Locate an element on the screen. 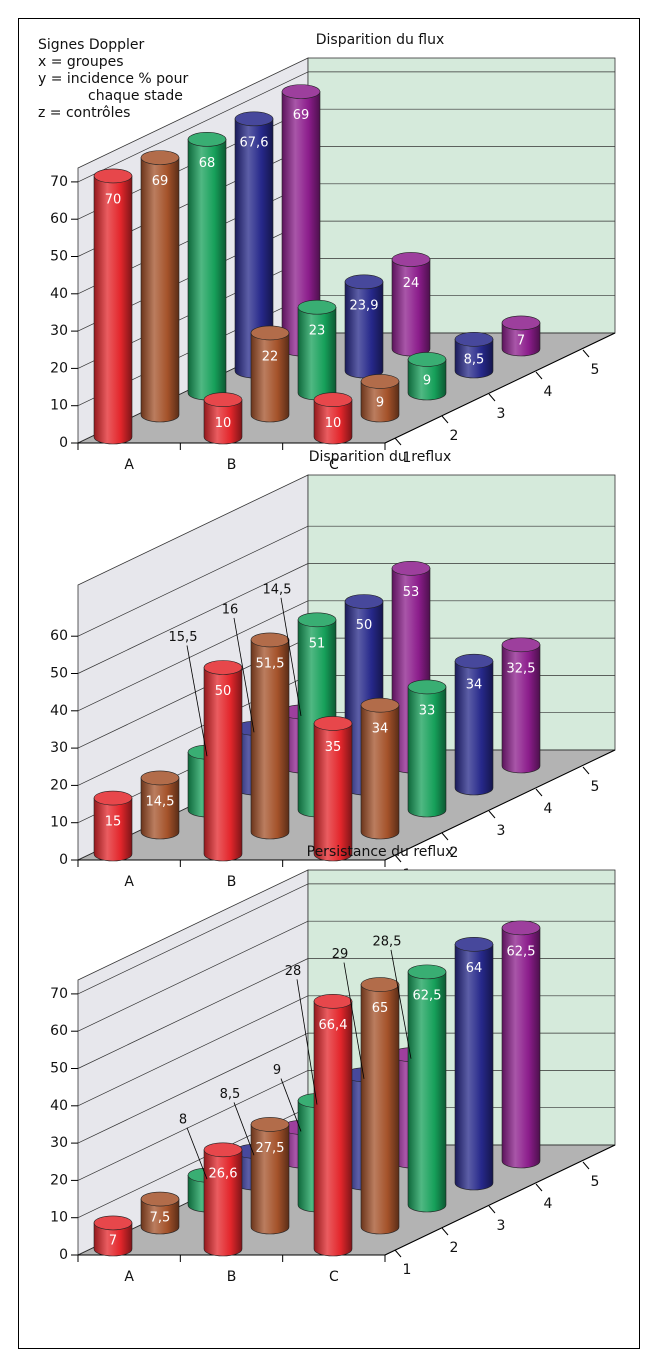 The image size is (652, 1367). value-label: 70 is located at coordinates (113, 199).